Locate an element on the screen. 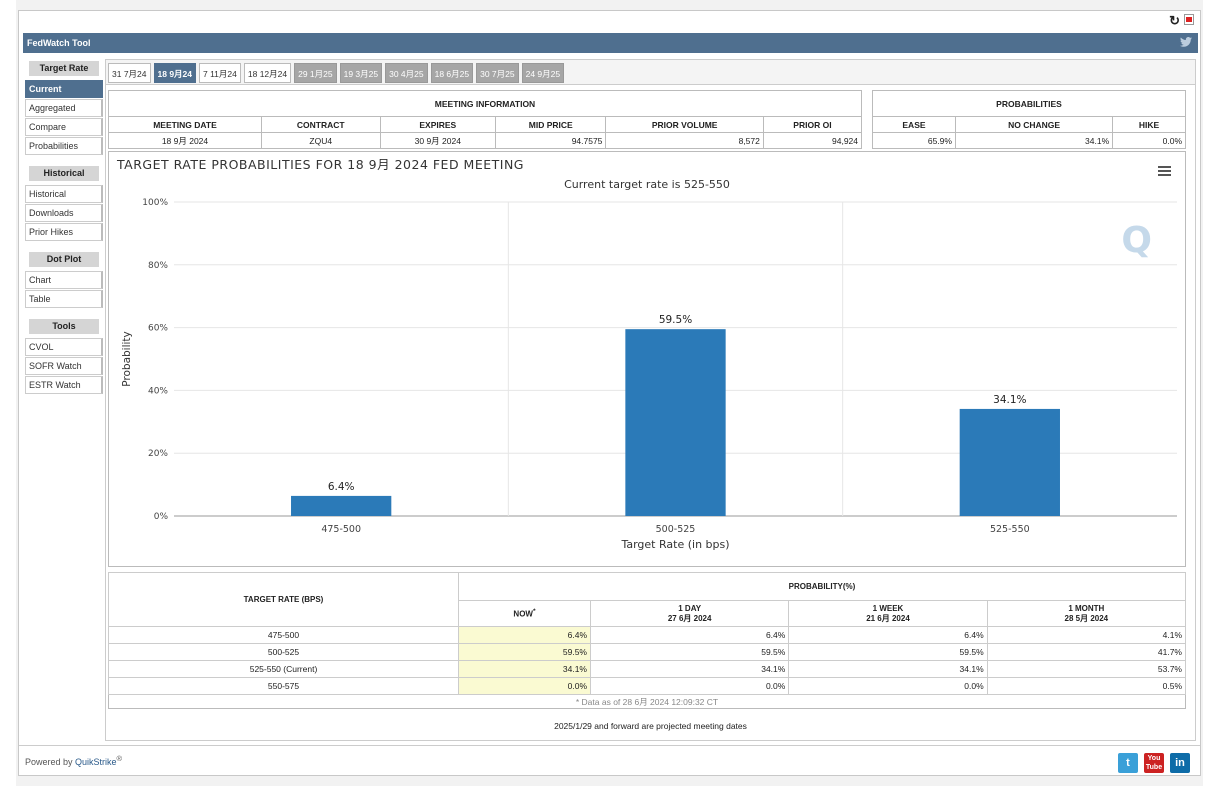 This screenshot has height=786, width=1211. period-header: 1 DAY 27 6月 2024 is located at coordinates (689, 613).